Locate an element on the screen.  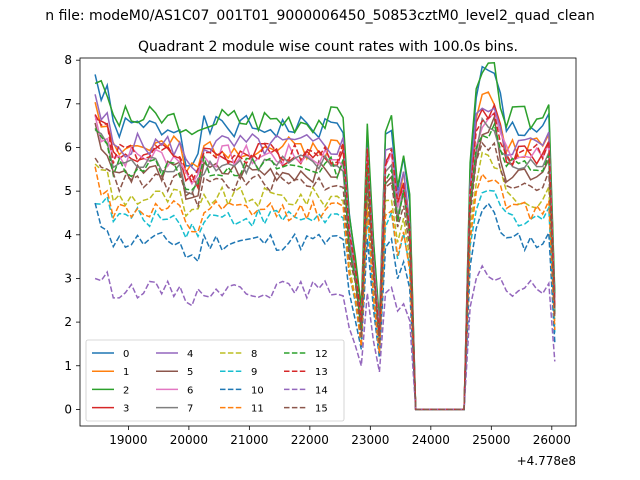
legend-label: 0 is located at coordinates (126, 354).